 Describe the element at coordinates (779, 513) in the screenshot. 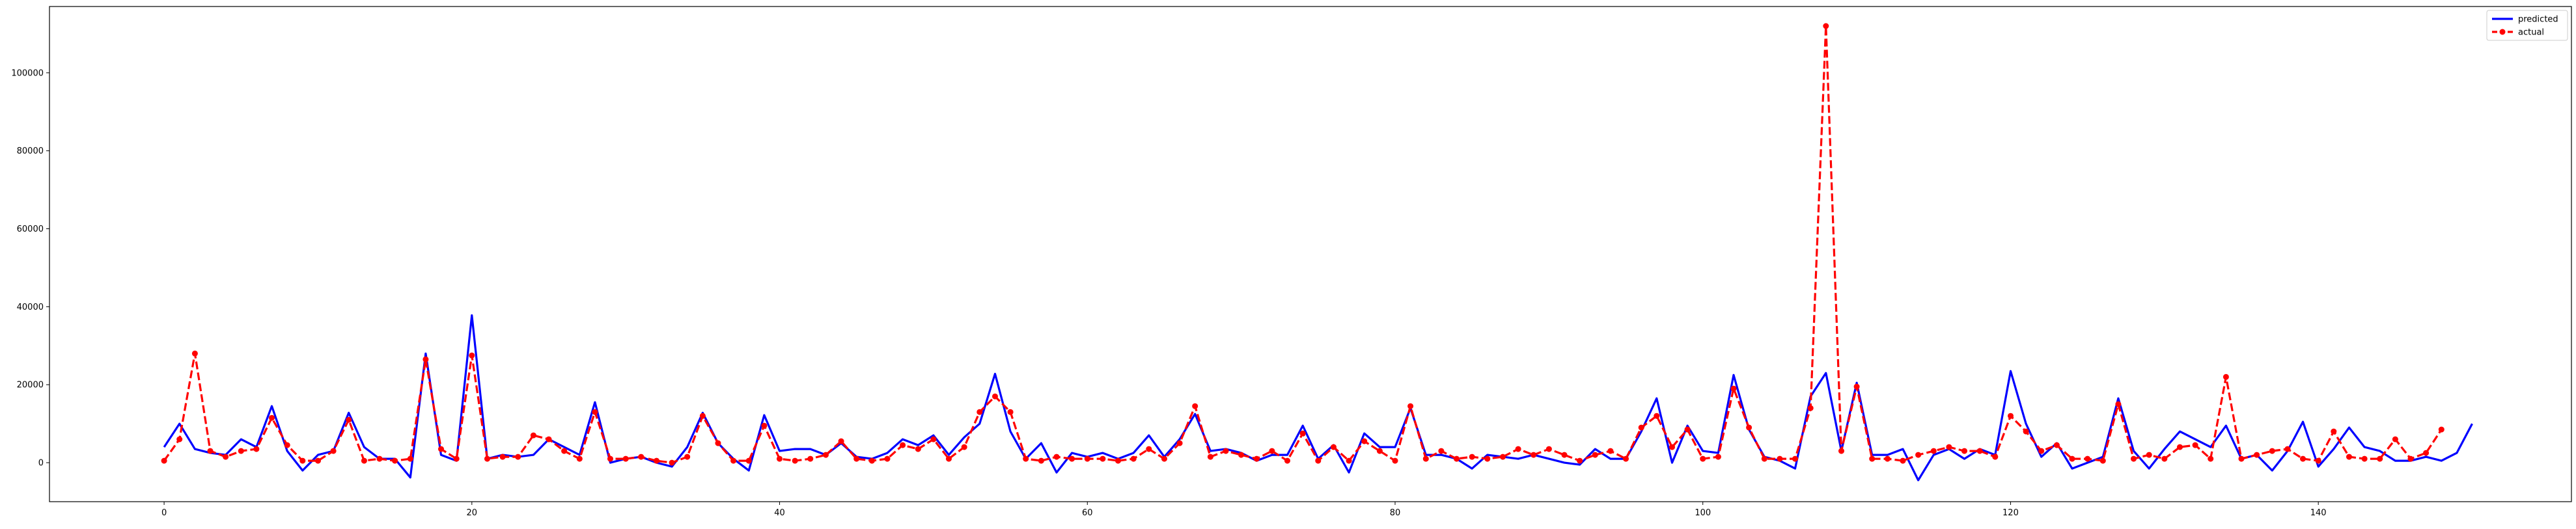

I see `x-tick-label: 40` at that location.